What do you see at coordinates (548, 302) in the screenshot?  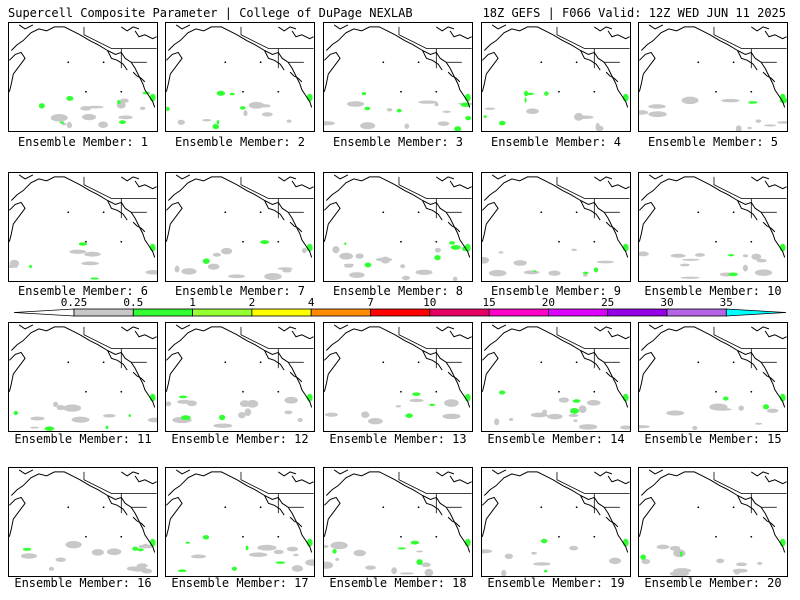 I see `colorbar-tick-label: 20` at bounding box center [548, 302].